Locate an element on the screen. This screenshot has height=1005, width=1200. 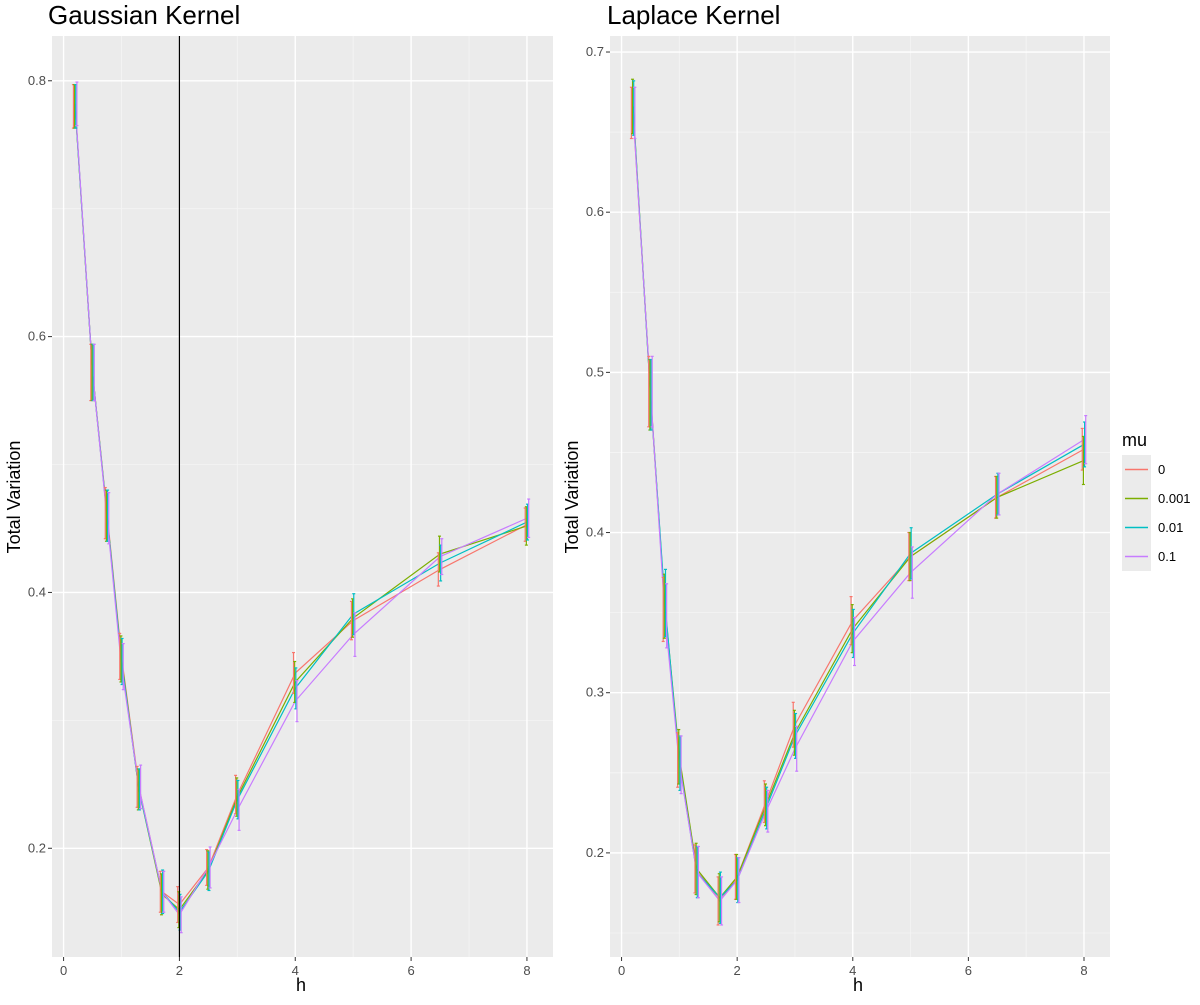
laplace-y-tick-label: 0.7 is located at coordinates (595, 51).